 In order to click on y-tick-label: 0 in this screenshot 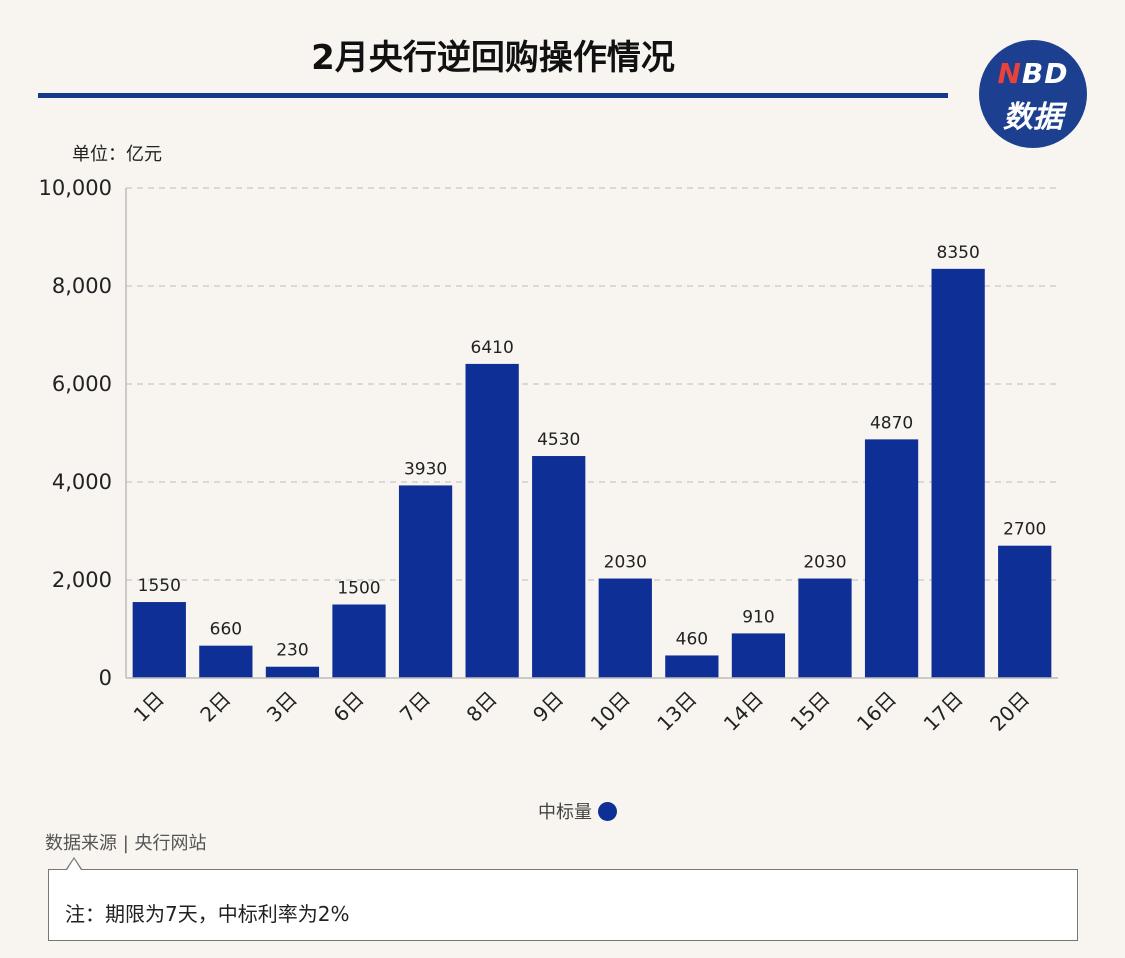, I will do `click(105, 678)`.